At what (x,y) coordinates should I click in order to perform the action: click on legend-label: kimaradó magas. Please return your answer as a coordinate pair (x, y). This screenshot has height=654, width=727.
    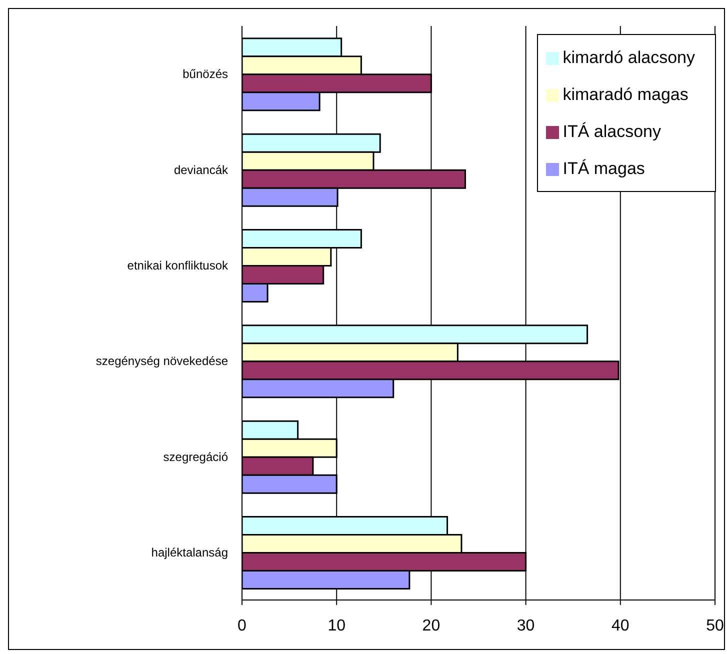
    Looking at the image, I should click on (625, 94).